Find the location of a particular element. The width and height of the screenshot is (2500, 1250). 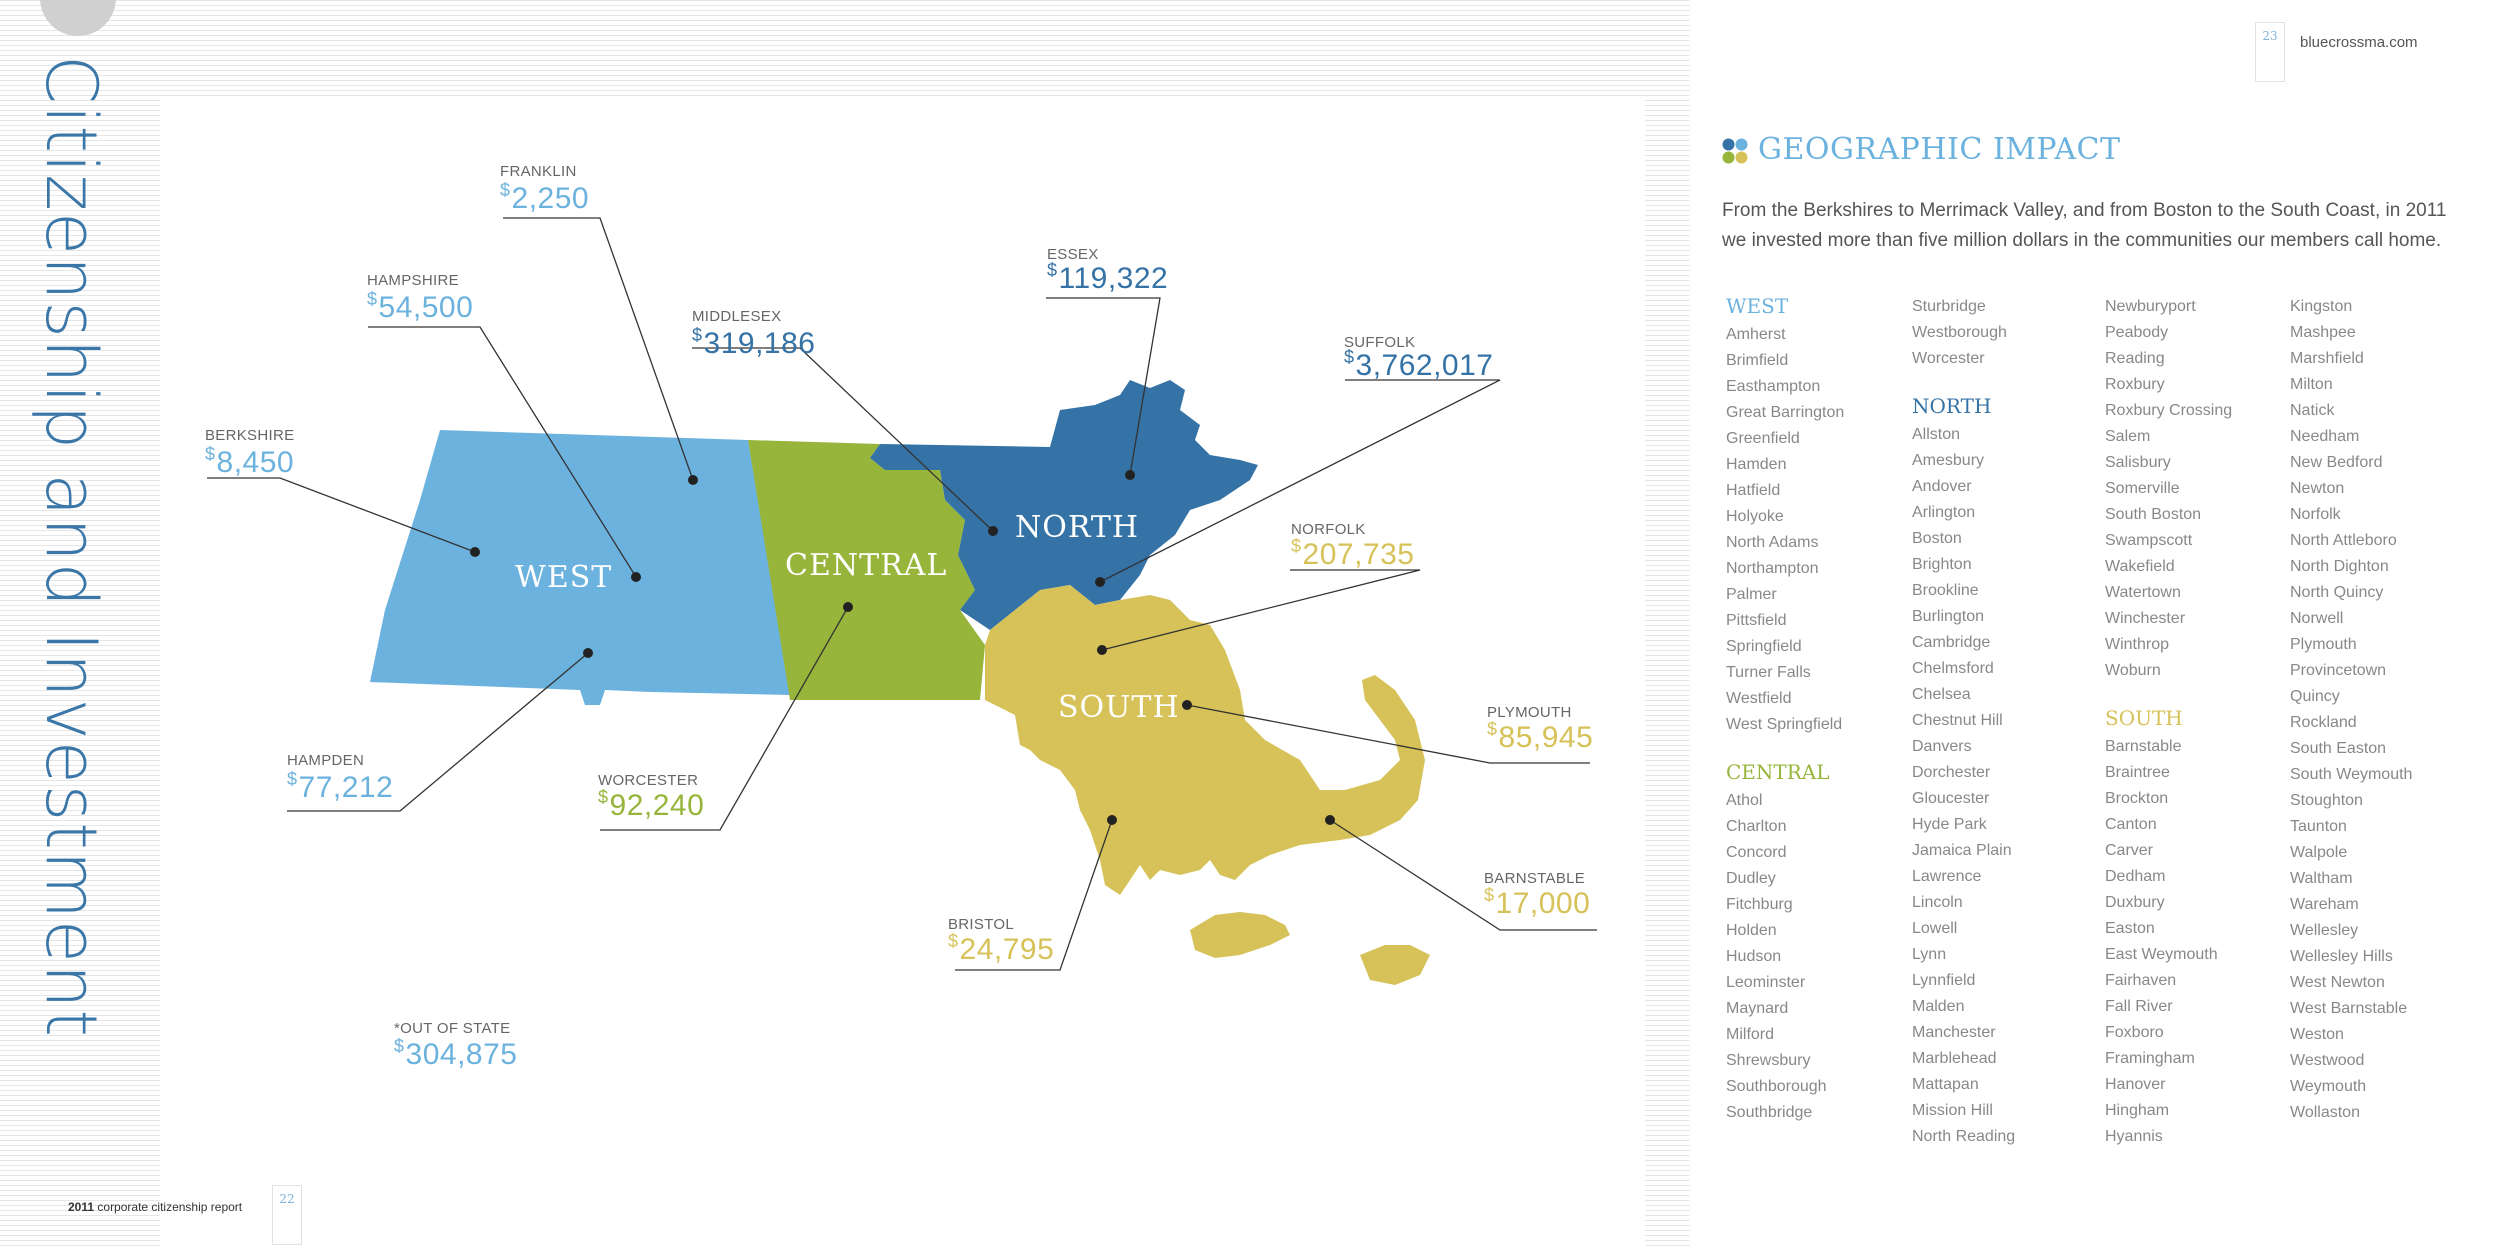

county-name: NORFOLK is located at coordinates (1328, 529).